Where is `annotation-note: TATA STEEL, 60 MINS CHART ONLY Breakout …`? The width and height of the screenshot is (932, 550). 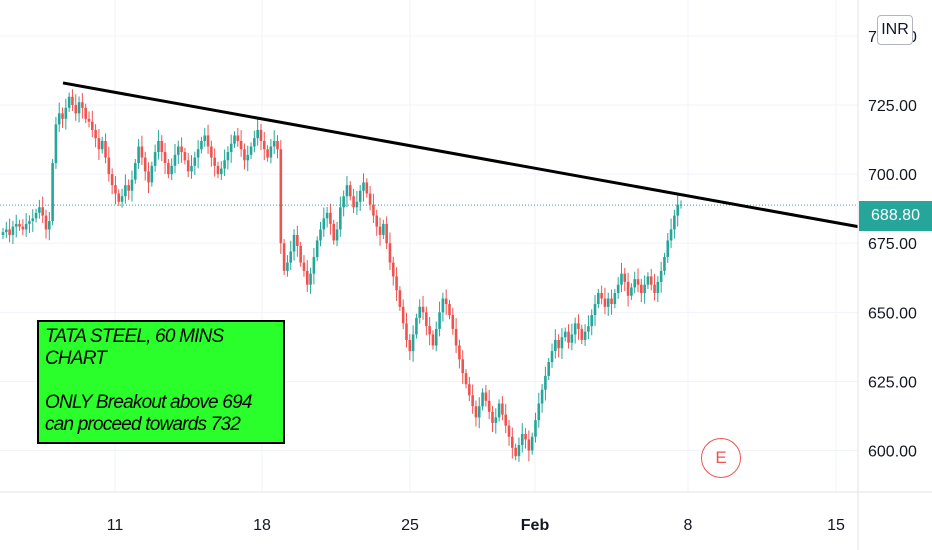 annotation-note: TATA STEEL, 60 MINS CHART ONLY Breakout … is located at coordinates (161, 382).